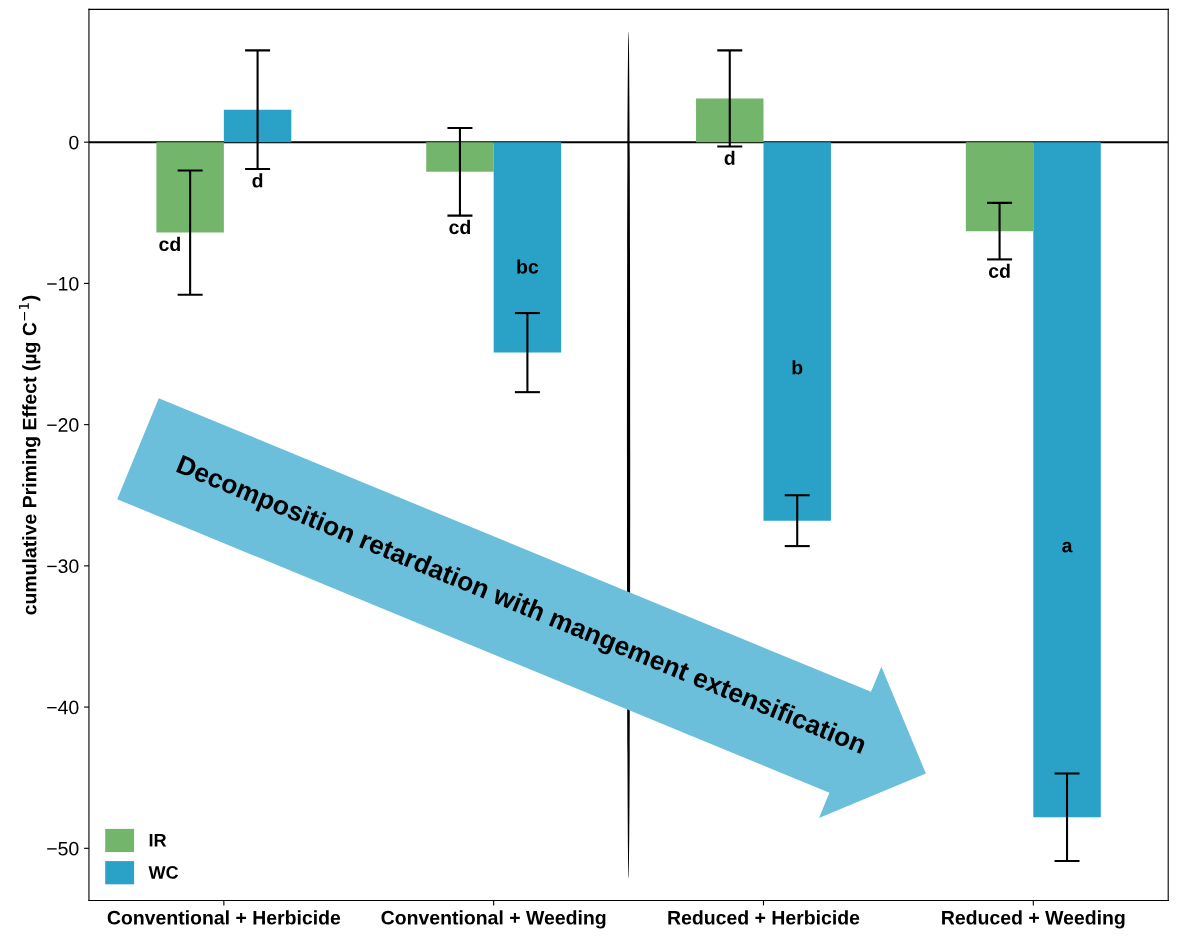 The image size is (1186, 943). Describe the element at coordinates (528, 266) in the screenshot. I see `data-label: bc` at that location.